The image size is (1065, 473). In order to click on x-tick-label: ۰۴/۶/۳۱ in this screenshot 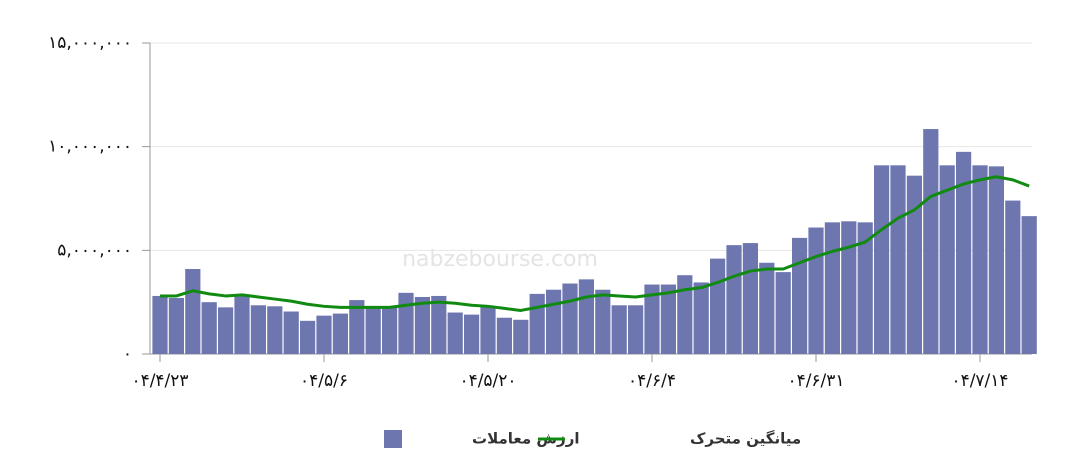, I will do `click(815, 381)`.